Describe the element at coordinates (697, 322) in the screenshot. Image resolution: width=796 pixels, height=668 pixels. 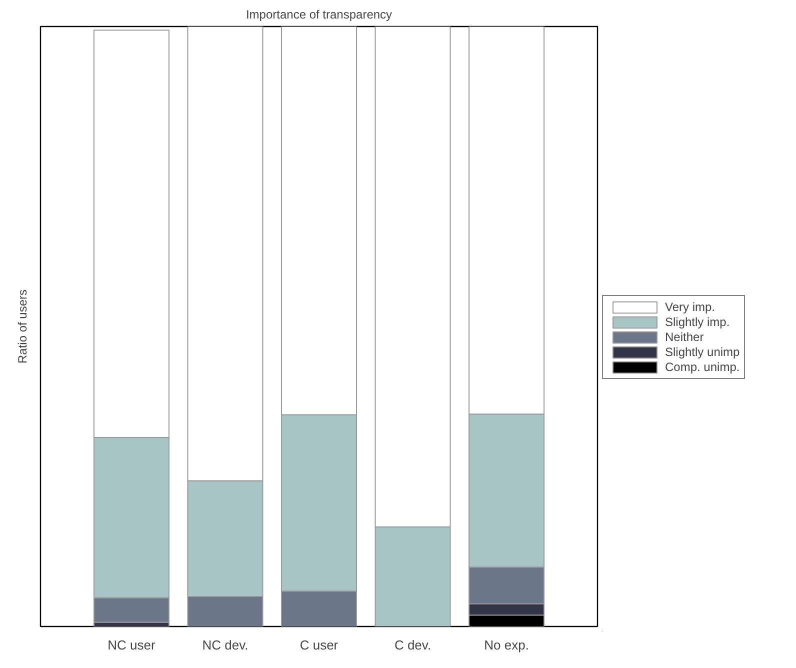
I see `legend-label: Slightly imp.` at that location.